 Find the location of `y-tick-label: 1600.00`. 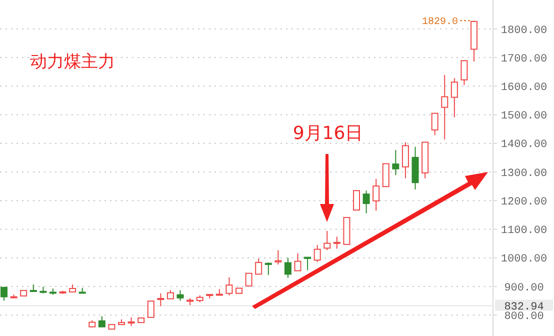

y-tick-label: 1600.00 is located at coordinates (524, 88).